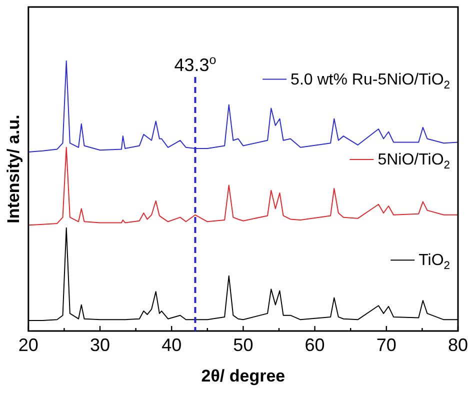  Describe the element at coordinates (243, 344) in the screenshot. I see `x-tick-label: 50` at that location.